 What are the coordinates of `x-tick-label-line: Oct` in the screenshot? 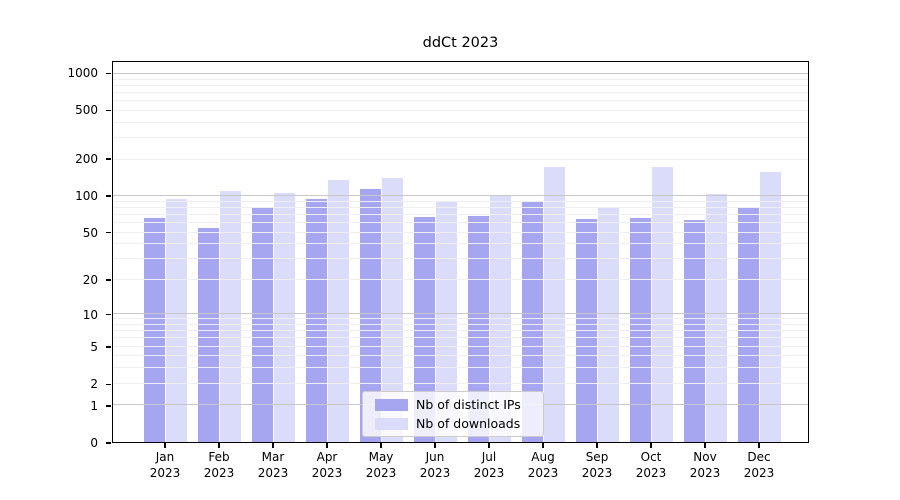 It's located at (651, 457).